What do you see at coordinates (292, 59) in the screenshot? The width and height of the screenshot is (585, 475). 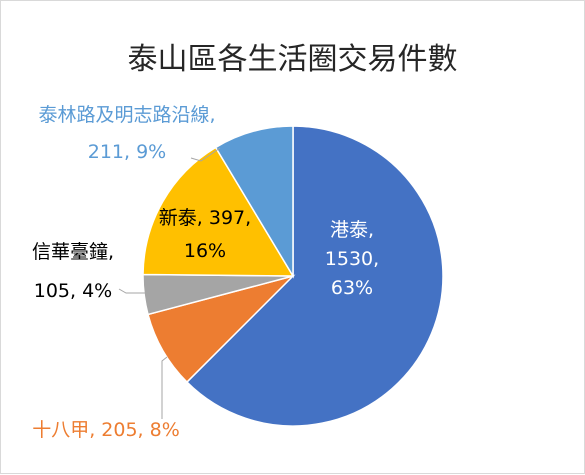 I see `chart-title: 泰山區各生活圈交易件數` at bounding box center [292, 59].